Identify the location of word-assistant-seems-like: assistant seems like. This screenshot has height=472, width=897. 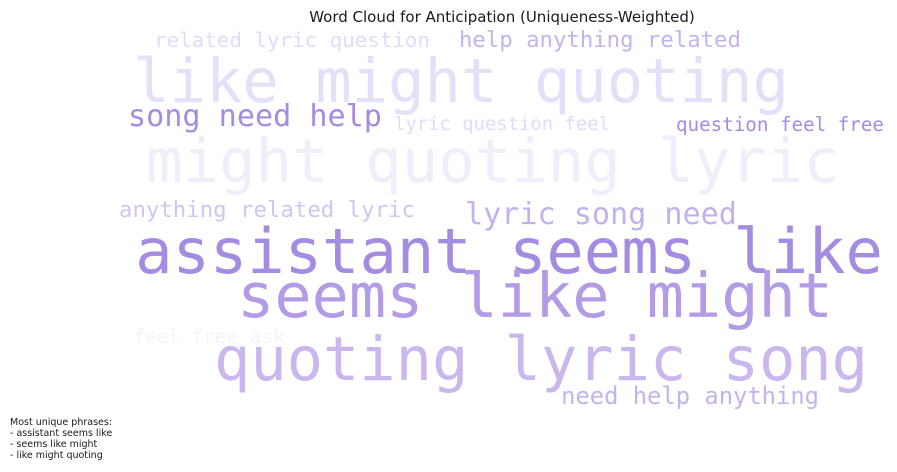
(509, 252).